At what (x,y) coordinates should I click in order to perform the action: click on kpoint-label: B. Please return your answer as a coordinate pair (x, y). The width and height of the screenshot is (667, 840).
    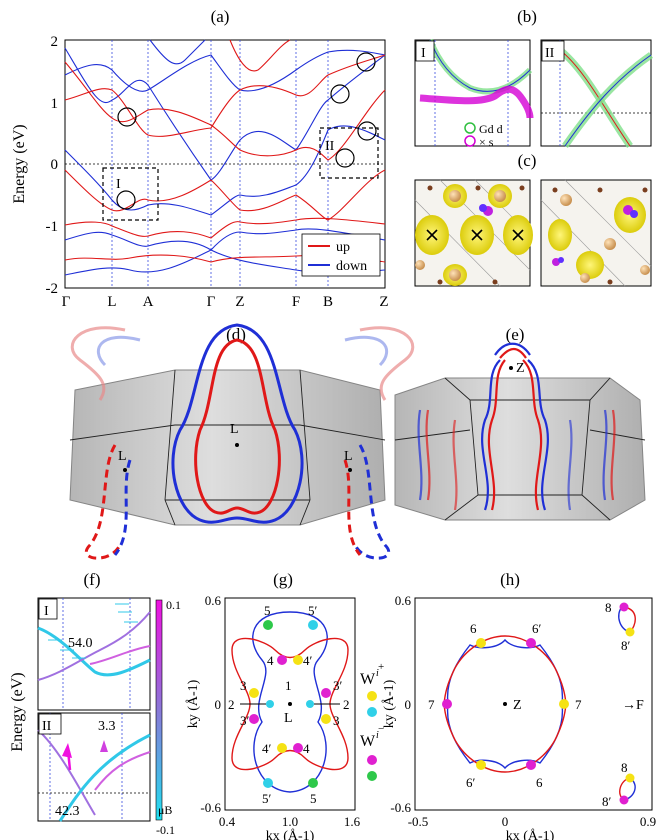
    Looking at the image, I should click on (328, 302).